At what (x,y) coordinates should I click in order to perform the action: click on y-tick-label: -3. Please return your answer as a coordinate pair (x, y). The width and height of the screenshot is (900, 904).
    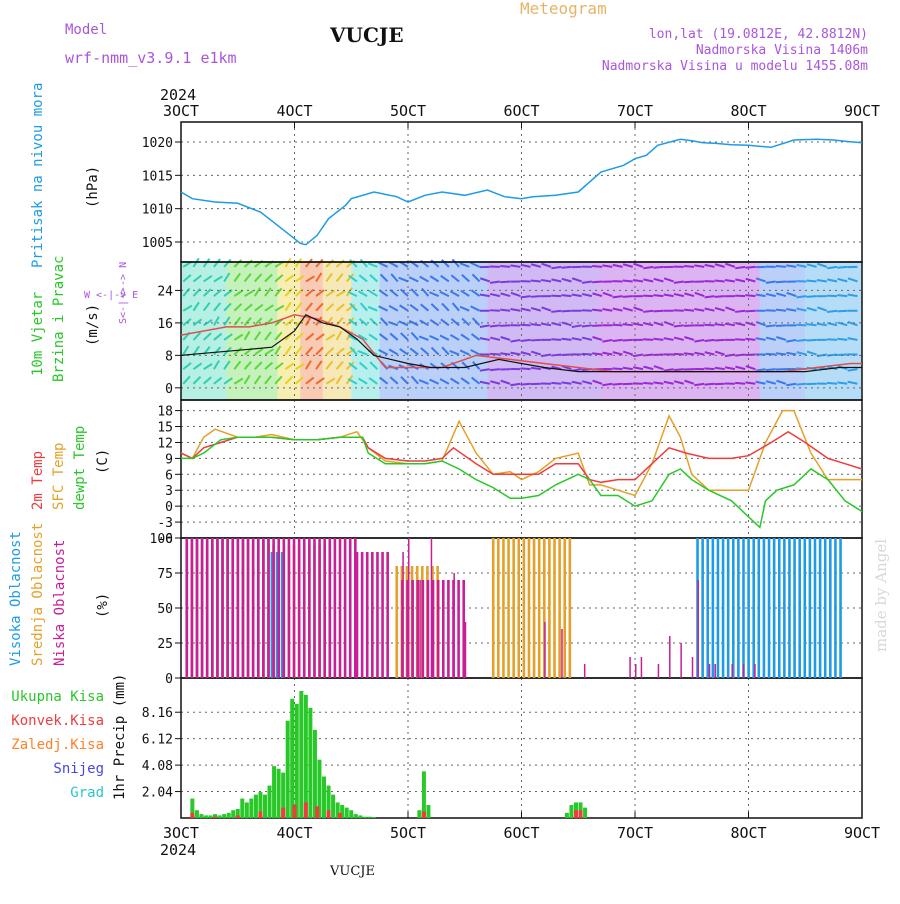
    Looking at the image, I should click on (165, 523).